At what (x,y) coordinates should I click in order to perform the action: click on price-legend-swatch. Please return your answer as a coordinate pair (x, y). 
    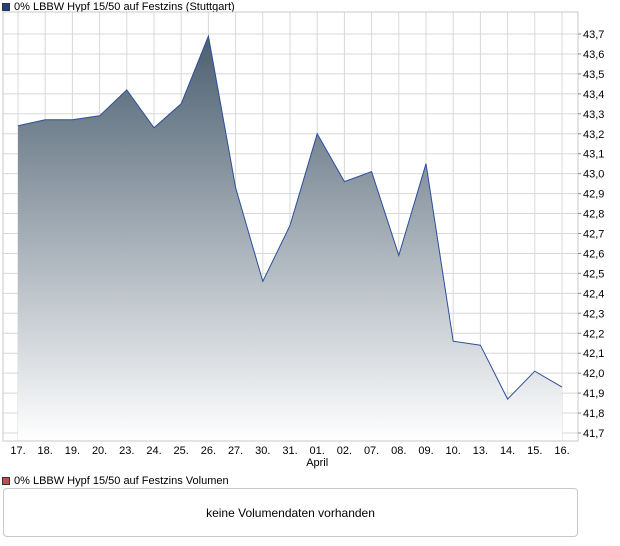
    Looking at the image, I should click on (6, 7).